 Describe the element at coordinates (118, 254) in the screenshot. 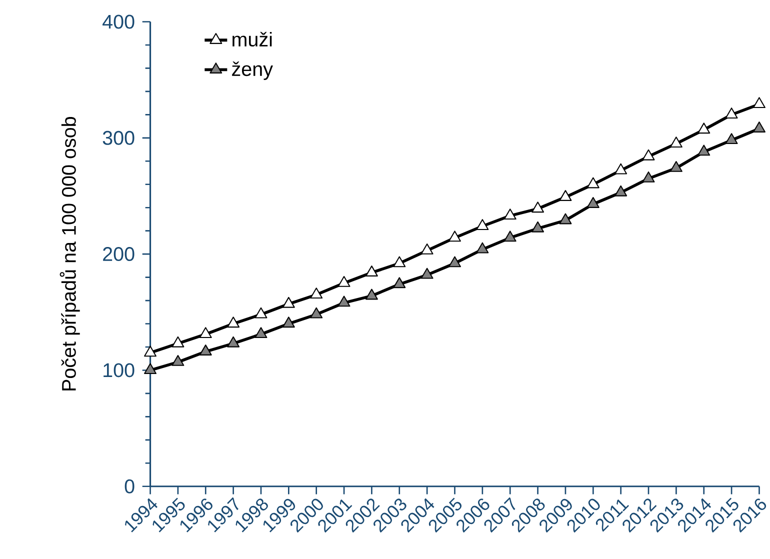

I see `y-tick-label: 200` at that location.